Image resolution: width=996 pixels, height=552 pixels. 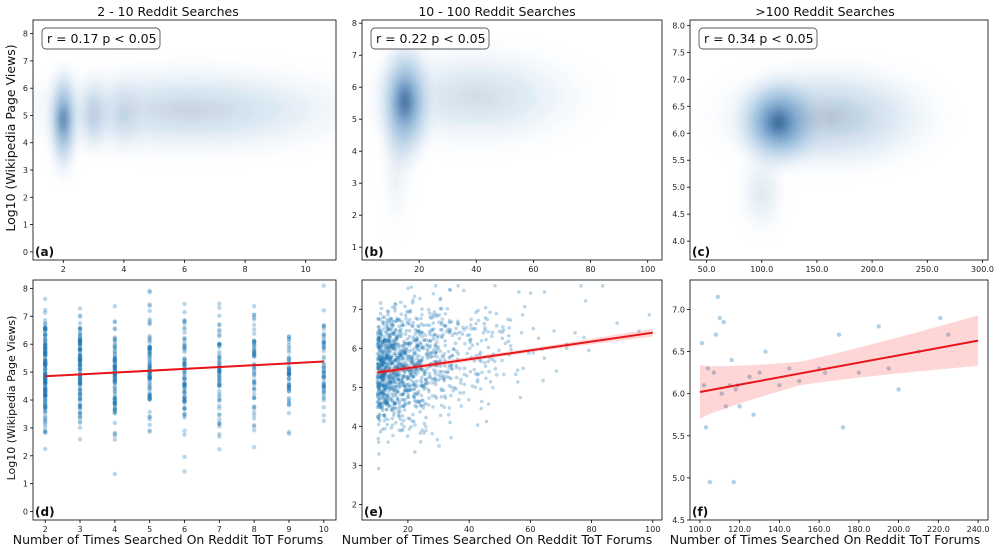 I want to click on y-tick-label: 3, so click(x=354, y=183).